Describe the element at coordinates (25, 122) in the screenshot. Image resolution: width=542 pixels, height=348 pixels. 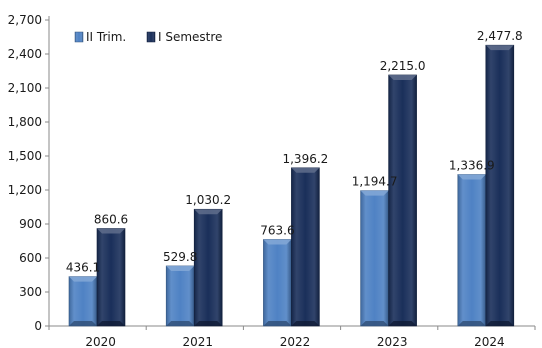
I see `y-tick-label: 1,800` at that location.